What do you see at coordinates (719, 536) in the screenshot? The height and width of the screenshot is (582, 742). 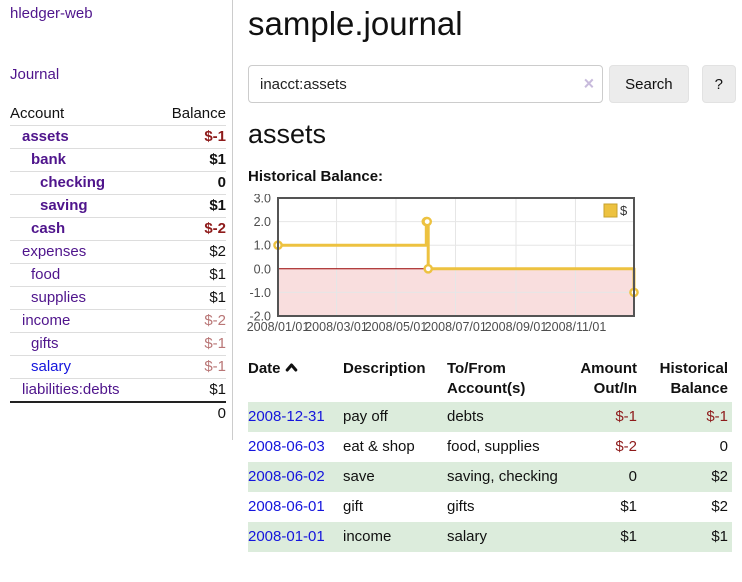 I see `transaction-balance: $1` at bounding box center [719, 536].